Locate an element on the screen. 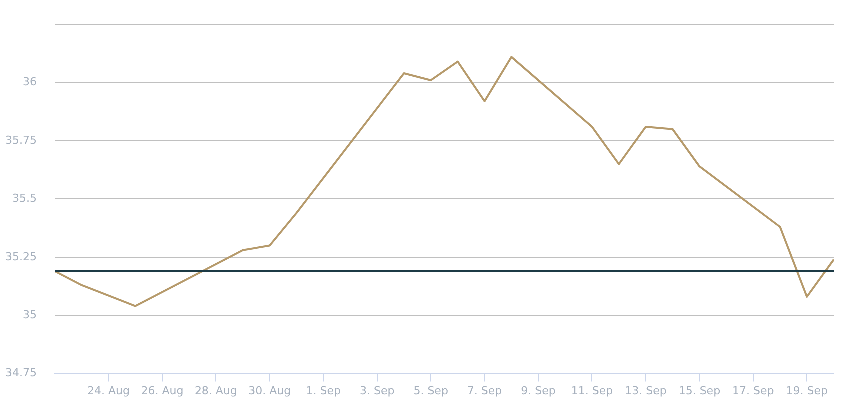 Image resolution: width=851 pixels, height=401 pixels. x-tick-label: 17. Sep is located at coordinates (753, 391).